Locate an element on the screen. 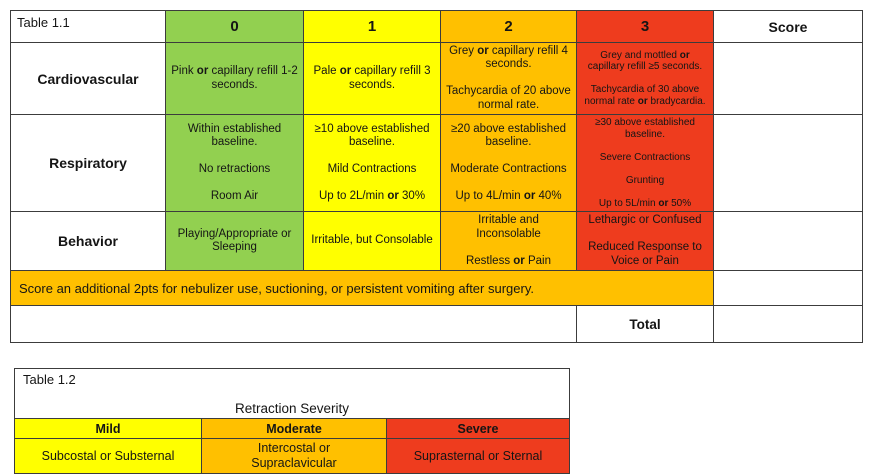 The width and height of the screenshot is (870, 474). table-1-1-title: Table 1.1 is located at coordinates (88, 26).